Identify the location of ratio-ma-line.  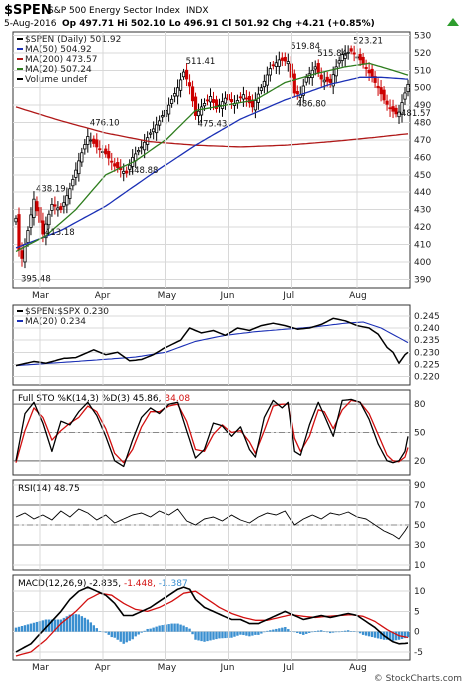
(212, 344).